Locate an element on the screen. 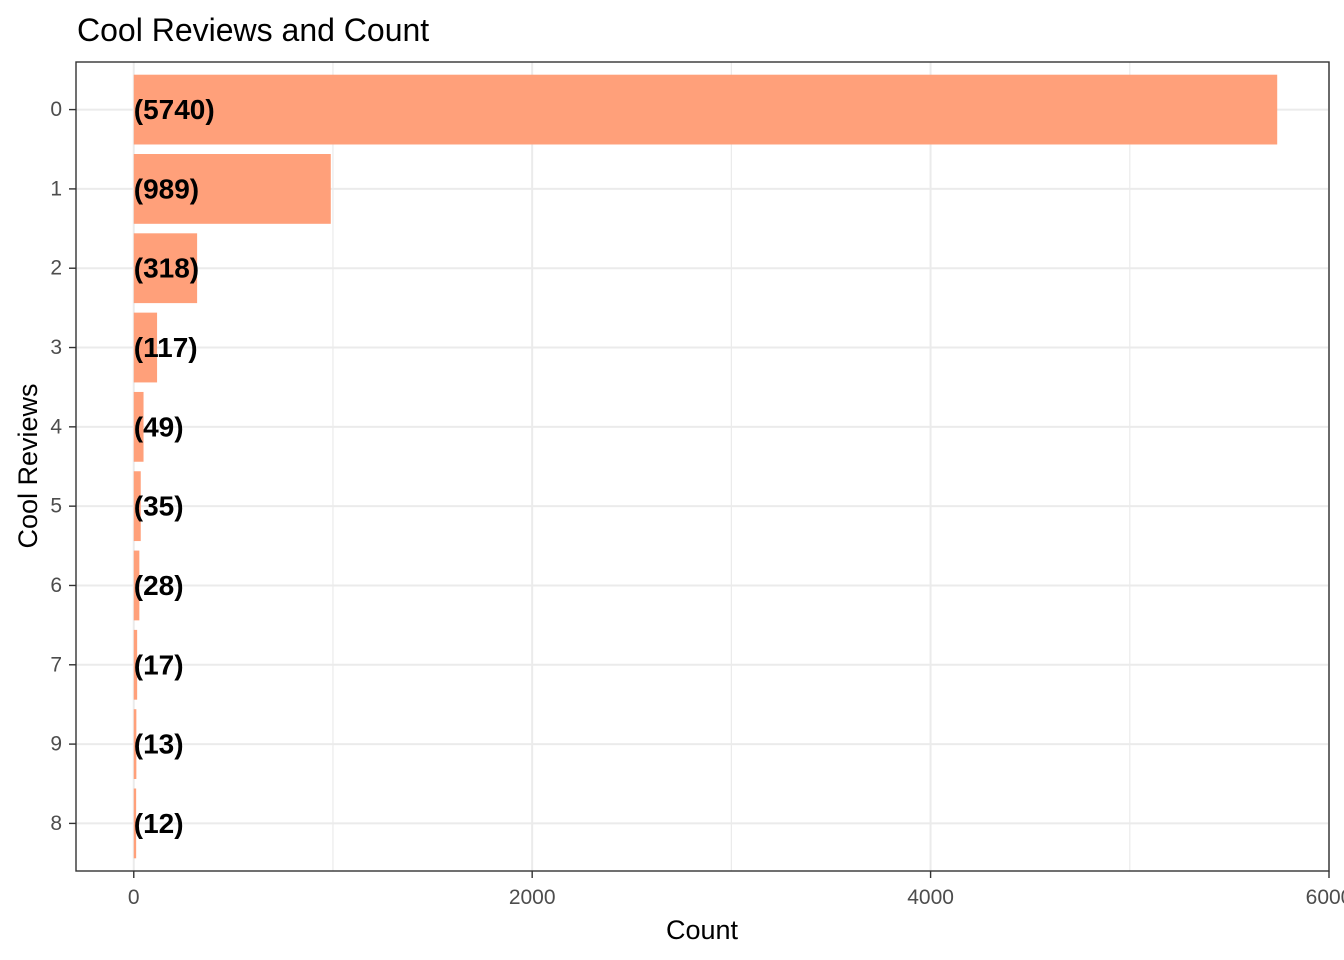 The height and width of the screenshot is (960, 1344). bar-data-label: (17) is located at coordinates (159, 664).